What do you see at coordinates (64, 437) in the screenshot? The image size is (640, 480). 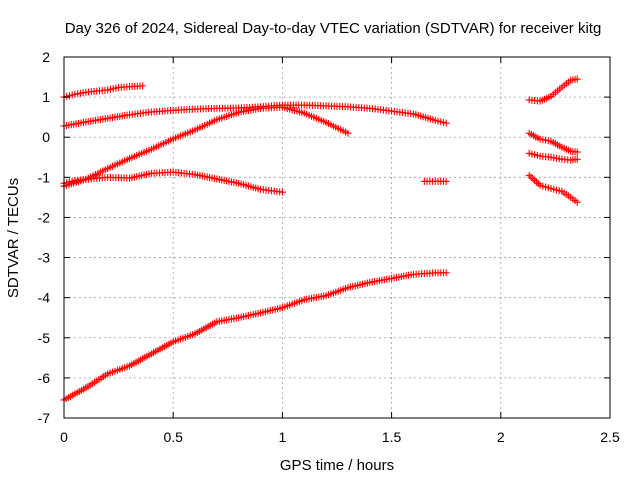 I see `x-tick-label: 0` at bounding box center [64, 437].